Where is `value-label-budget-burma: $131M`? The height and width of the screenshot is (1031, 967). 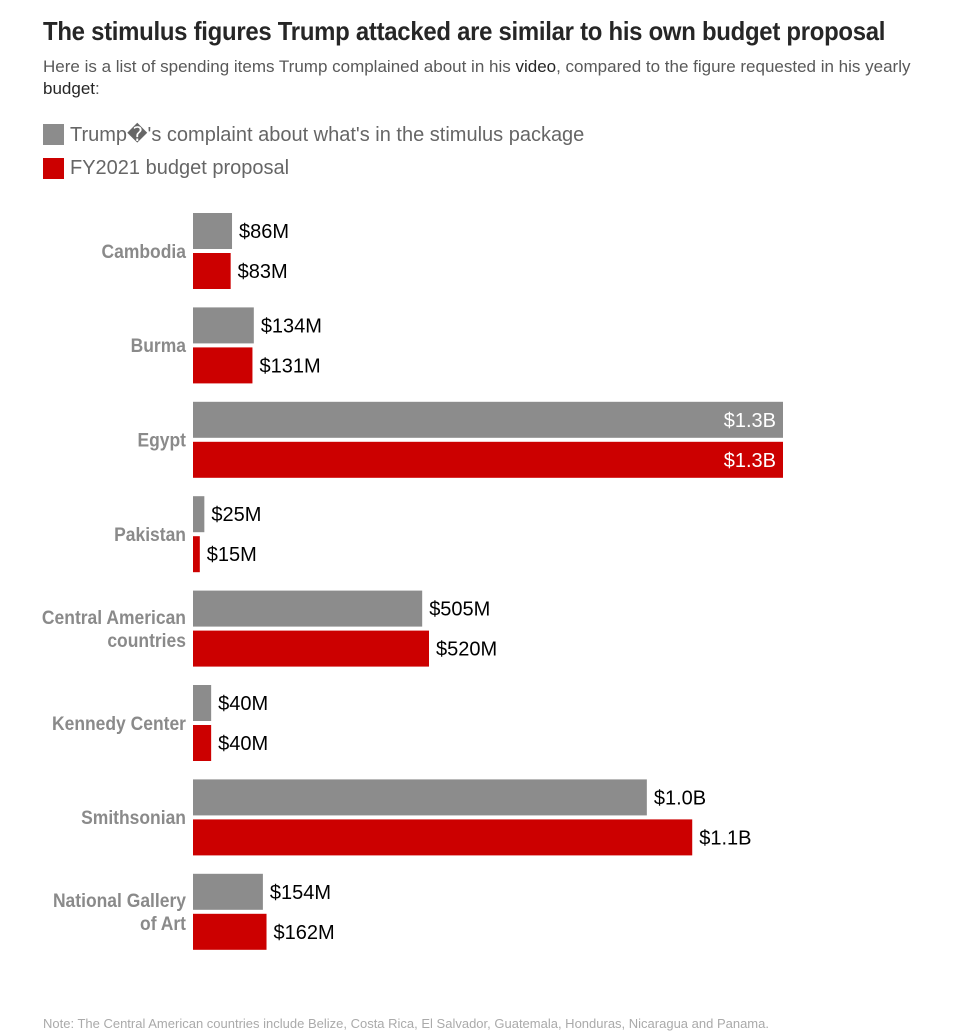
value-label-budget-burma: $131M is located at coordinates (289, 366).